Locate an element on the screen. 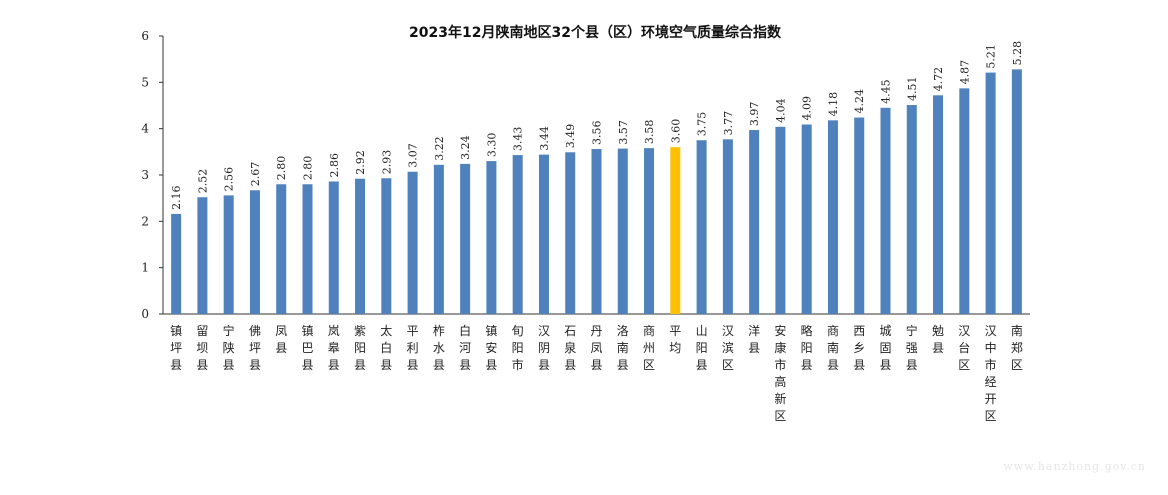 The height and width of the screenshot is (495, 1168). x-tick-label-char: 坝 is located at coordinates (202, 348).